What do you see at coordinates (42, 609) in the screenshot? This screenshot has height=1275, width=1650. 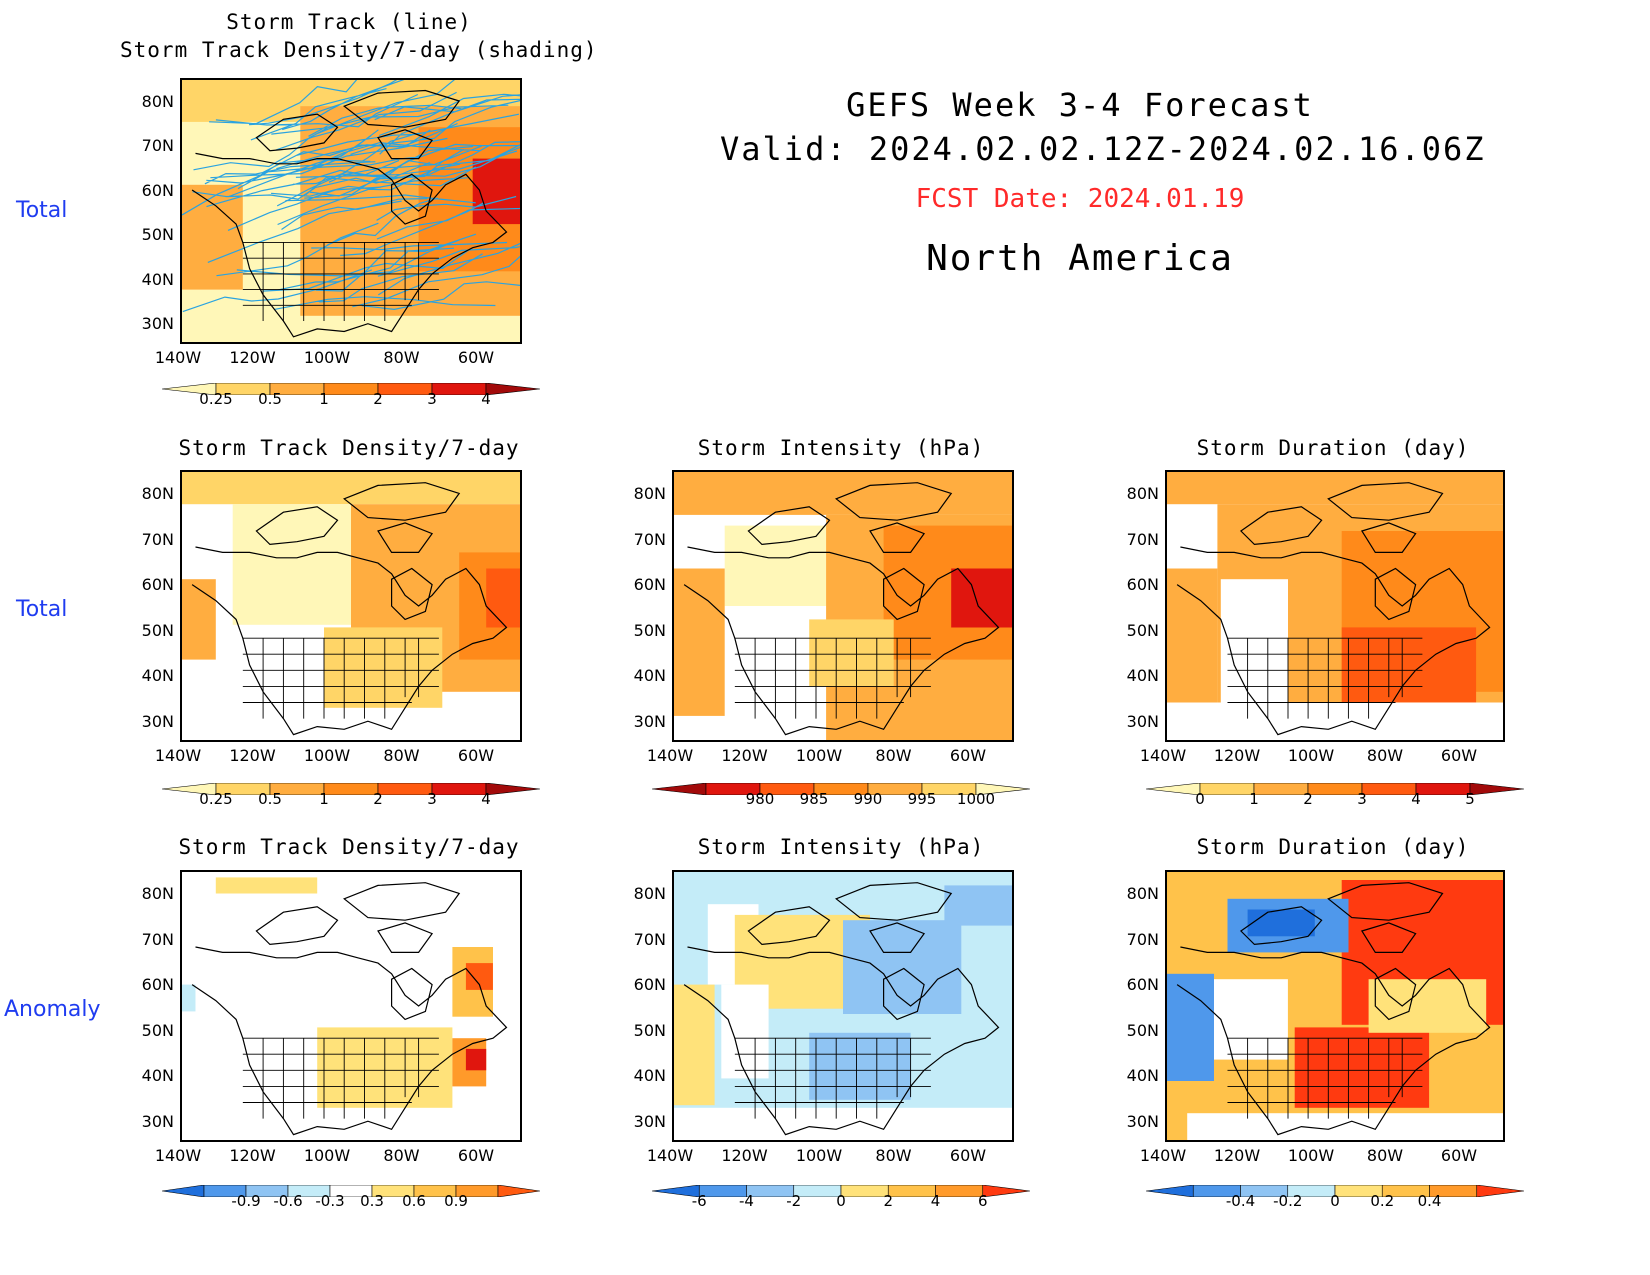 I see `row-label-total-2: Total` at bounding box center [42, 609].